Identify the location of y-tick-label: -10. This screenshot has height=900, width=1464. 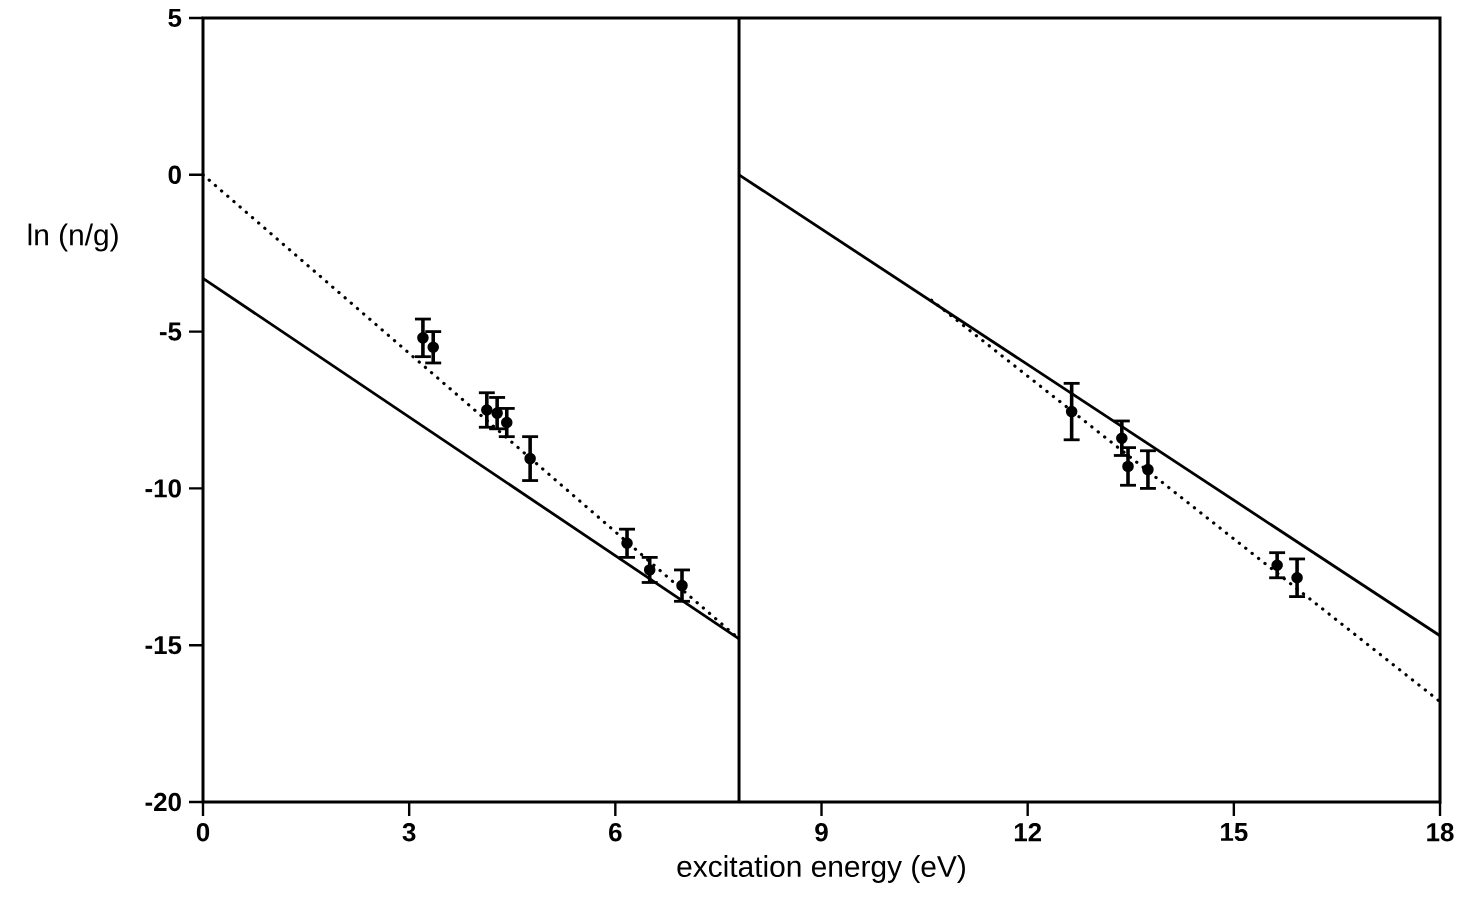
(163, 488).